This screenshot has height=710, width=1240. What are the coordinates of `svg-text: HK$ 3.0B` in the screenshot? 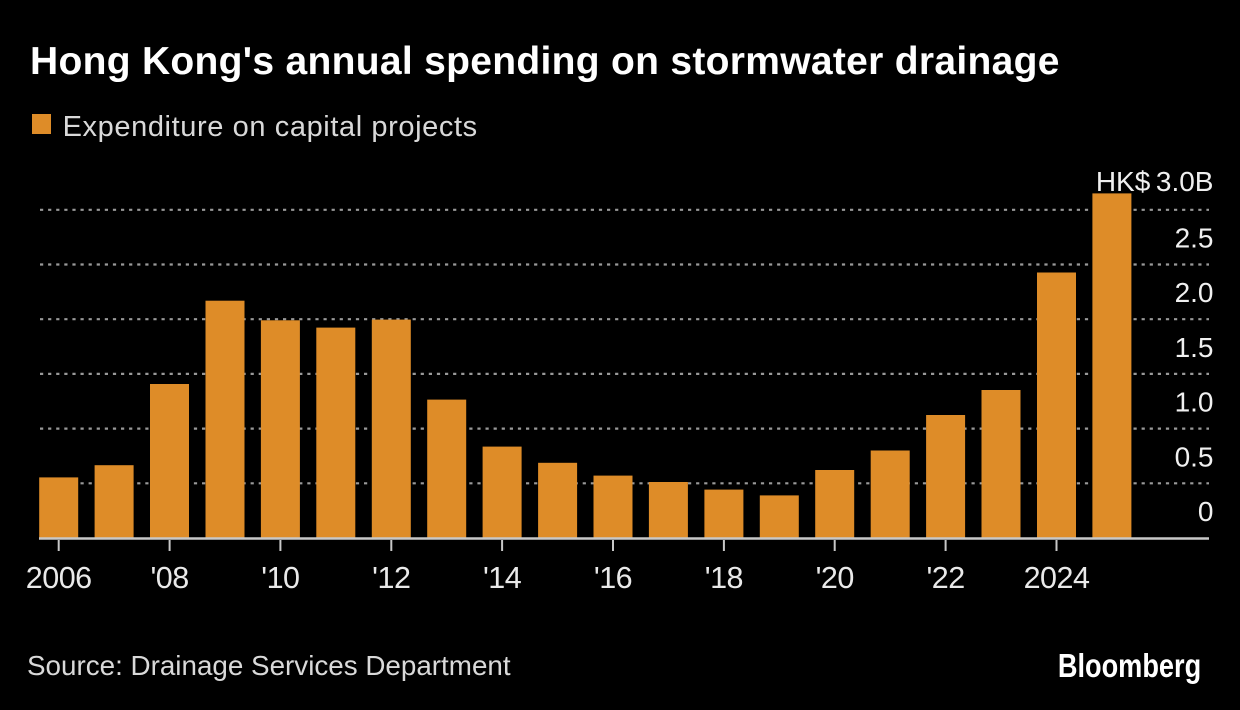 It's located at (1155, 181).